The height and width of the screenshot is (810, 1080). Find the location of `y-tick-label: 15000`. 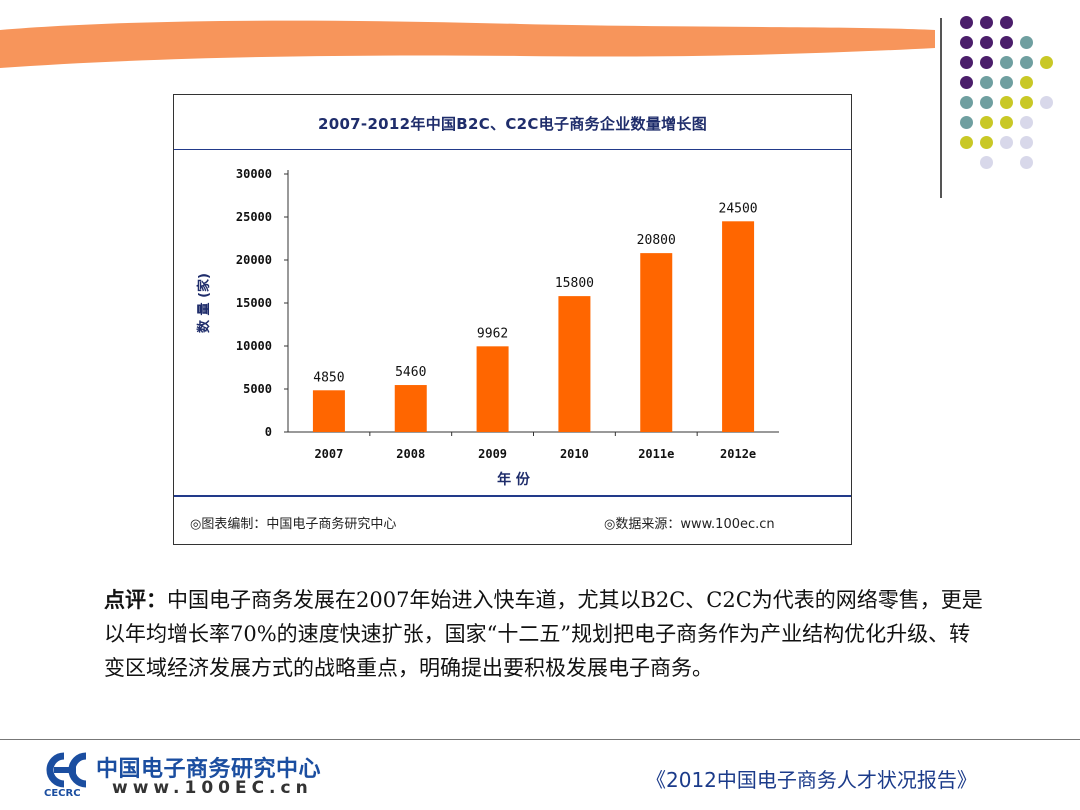

y-tick-label: 15000 is located at coordinates (254, 303).